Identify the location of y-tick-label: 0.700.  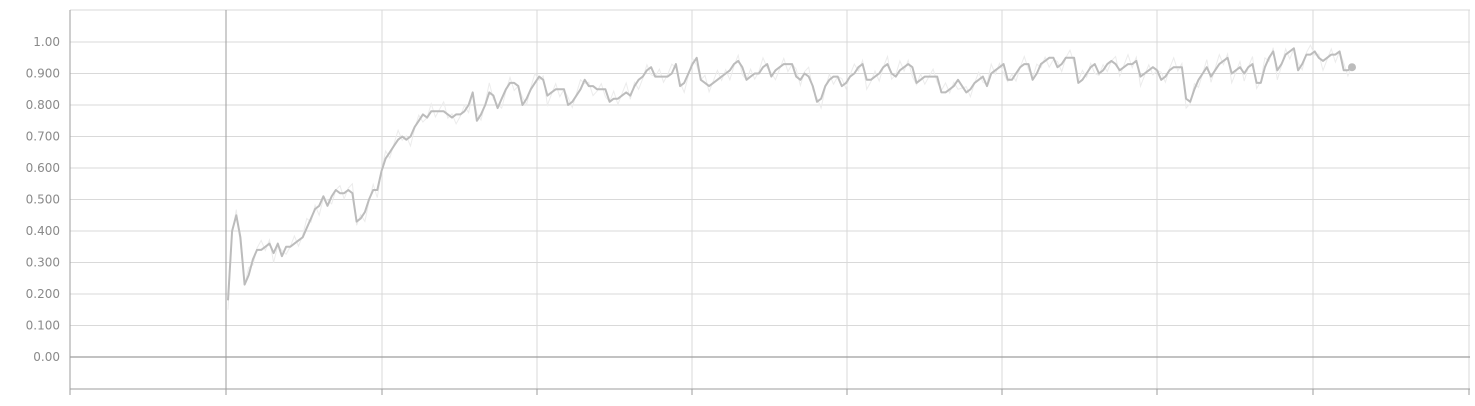
(43, 137).